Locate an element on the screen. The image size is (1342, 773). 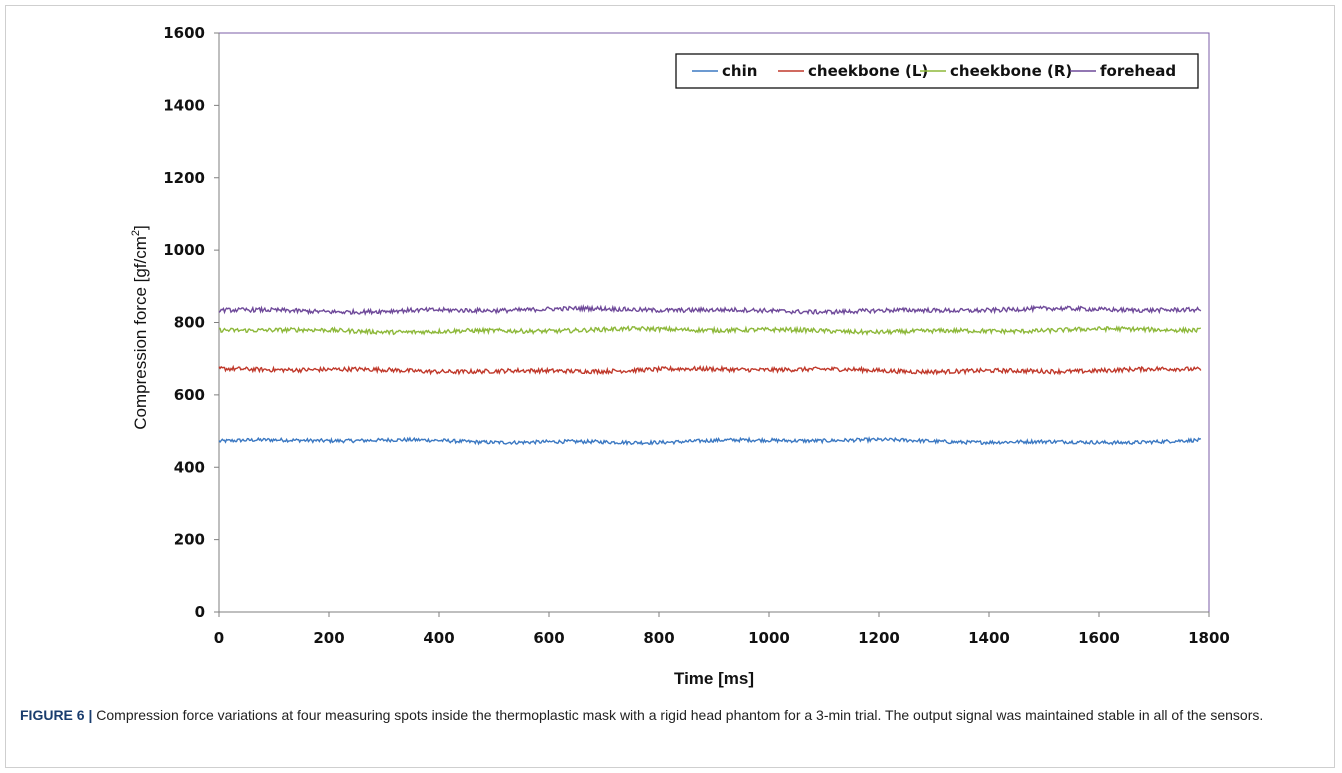
y-axis-title: Compression force [gf/cm2] is located at coordinates (140, 327).